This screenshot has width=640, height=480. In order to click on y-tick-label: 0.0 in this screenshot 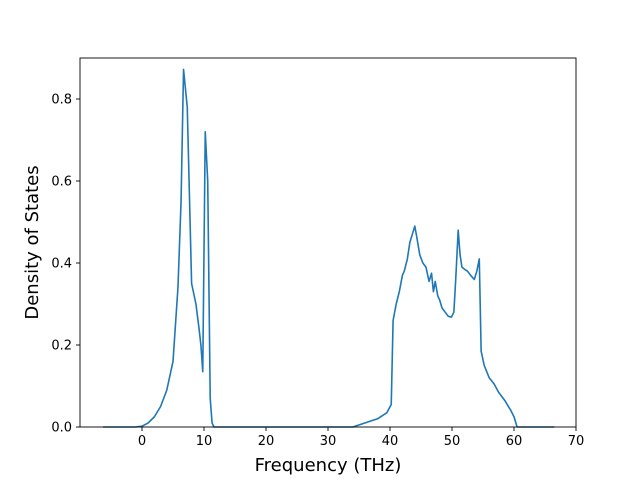, I will do `click(61, 428)`.